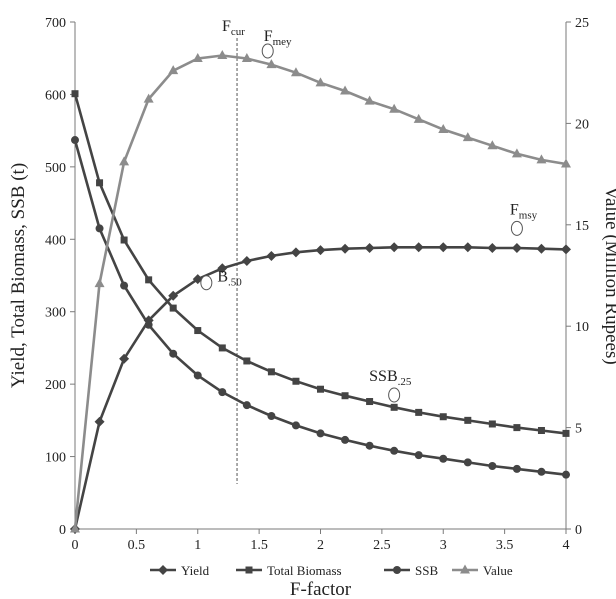 Image resolution: width=616 pixels, height=599 pixels. What do you see at coordinates (582, 327) in the screenshot?
I see `y-right-tick-label: 10` at bounding box center [582, 327].